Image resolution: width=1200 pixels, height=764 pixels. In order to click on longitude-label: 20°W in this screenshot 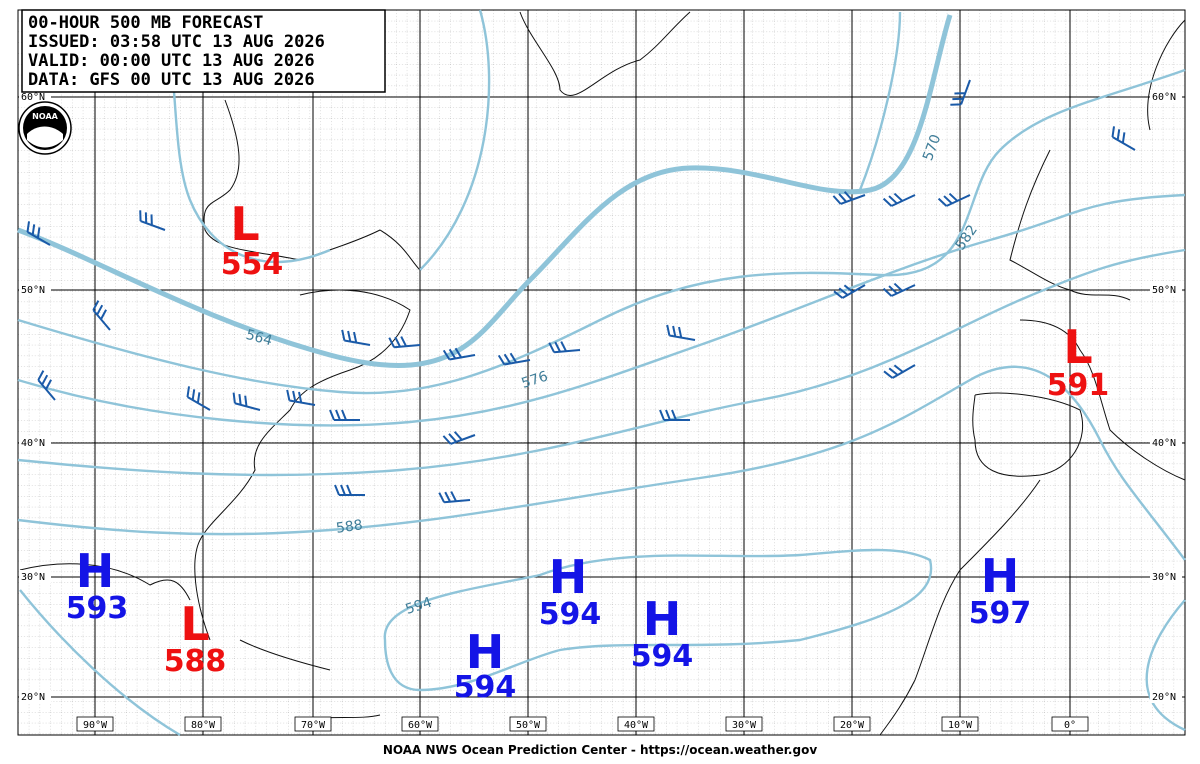, I will do `click(852, 725)`.